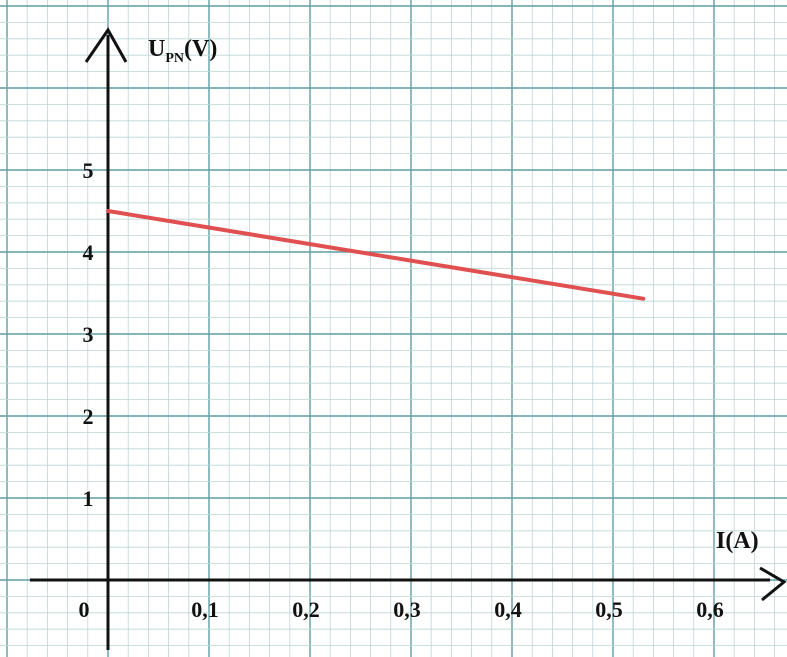  I want to click on x-tick-label: 0,5, so click(609, 609).